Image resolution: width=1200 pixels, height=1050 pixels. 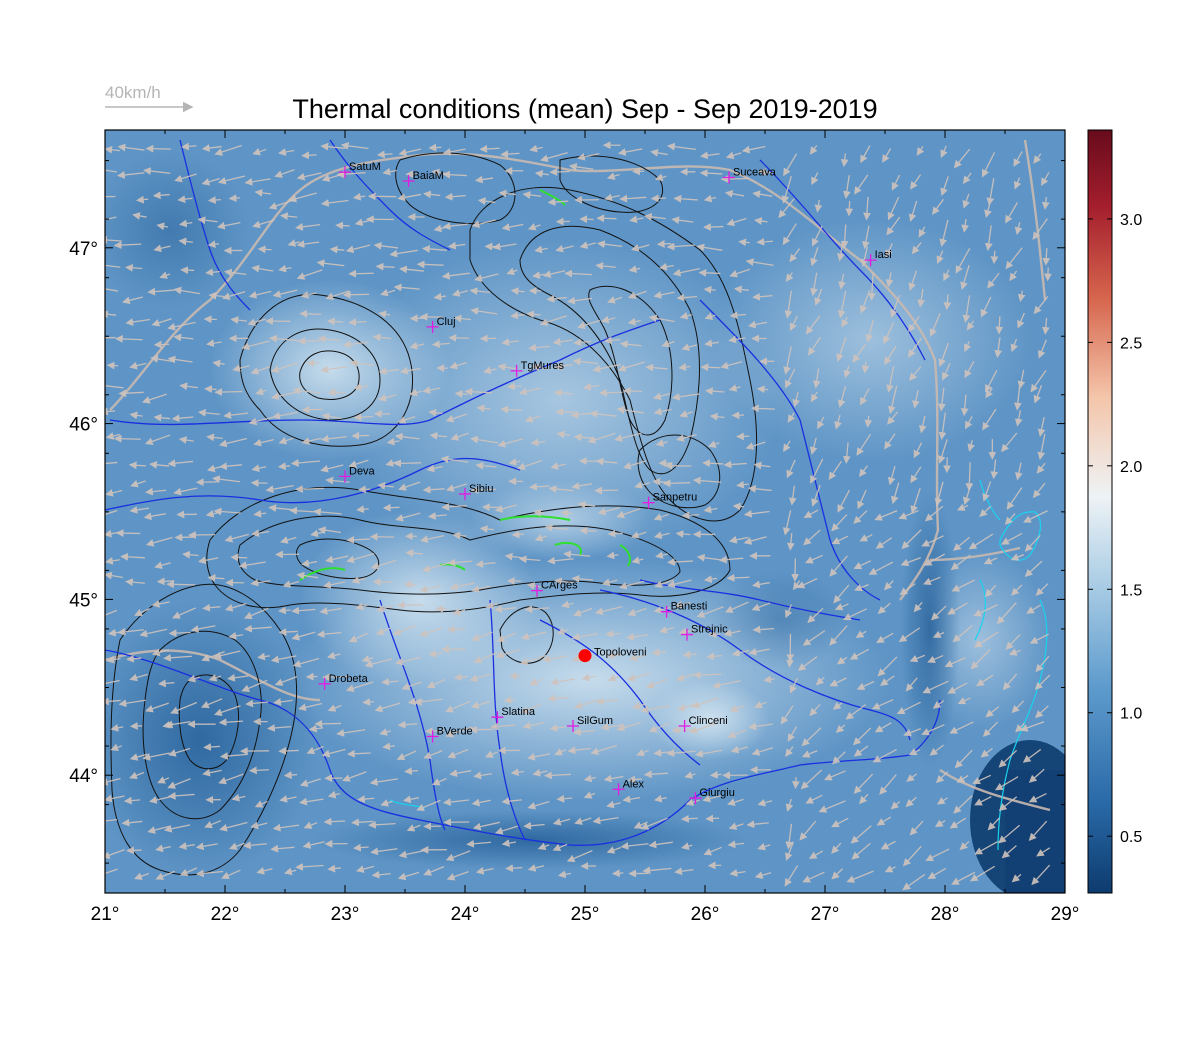 I want to click on city-marker: Sibiu, so click(x=476, y=491).